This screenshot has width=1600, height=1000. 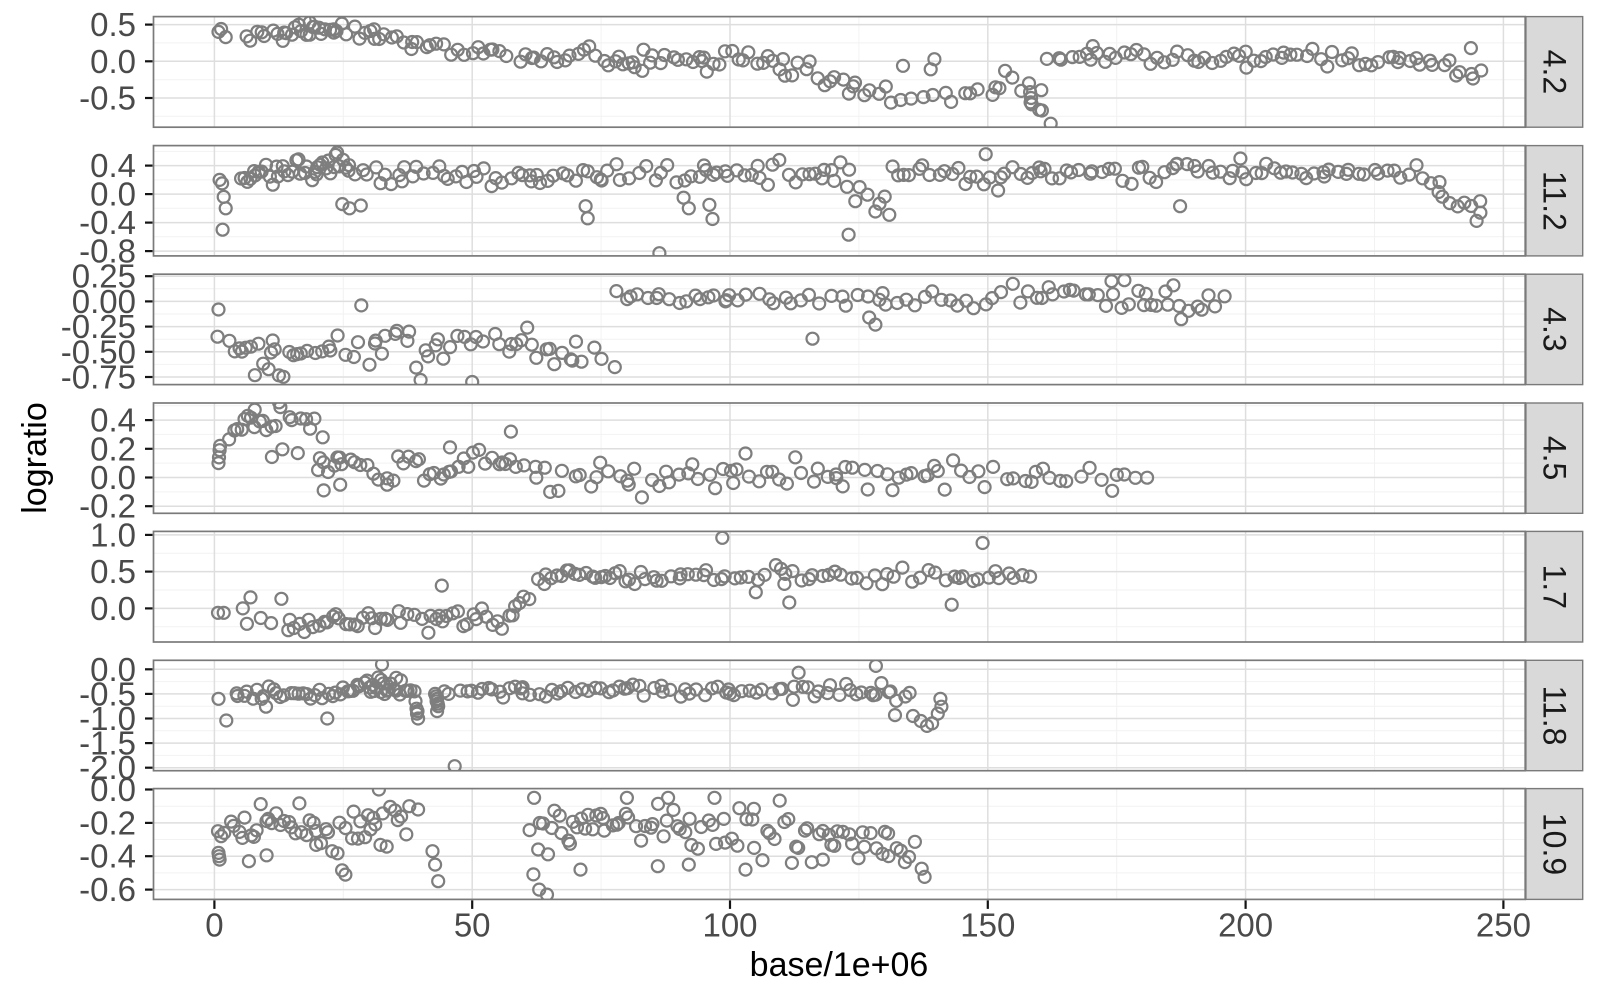 I want to click on svg-text: 0, so click(x=214, y=925).